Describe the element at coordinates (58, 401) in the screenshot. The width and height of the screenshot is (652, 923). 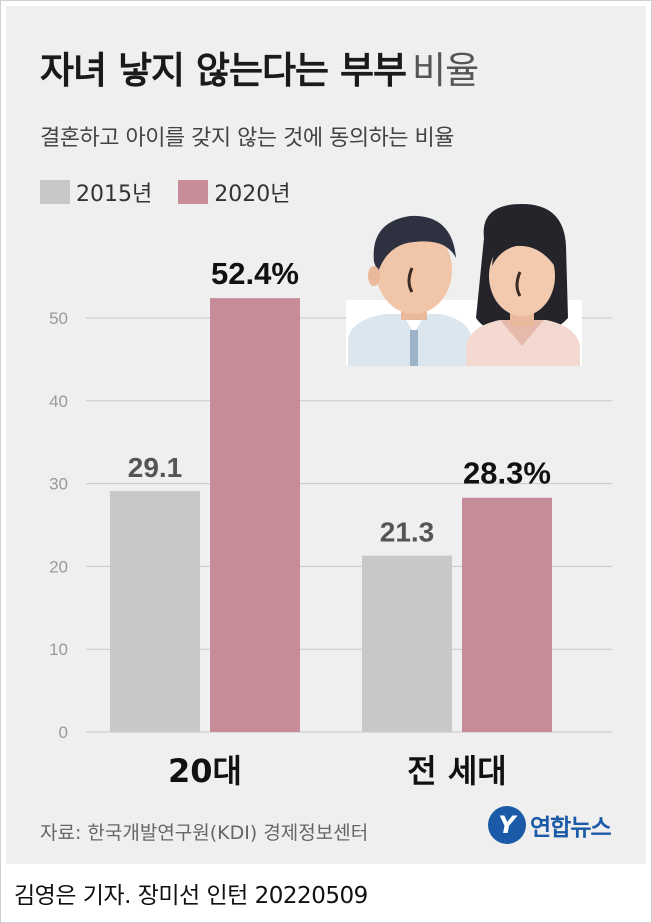
I see `y-tick-label: 40` at that location.